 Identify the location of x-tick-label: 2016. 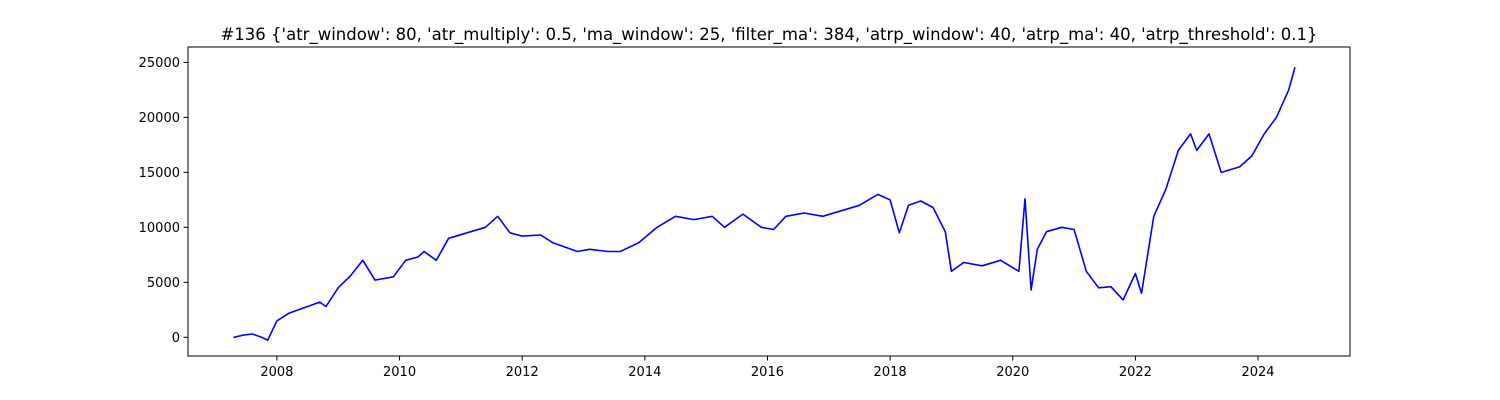
(767, 372).